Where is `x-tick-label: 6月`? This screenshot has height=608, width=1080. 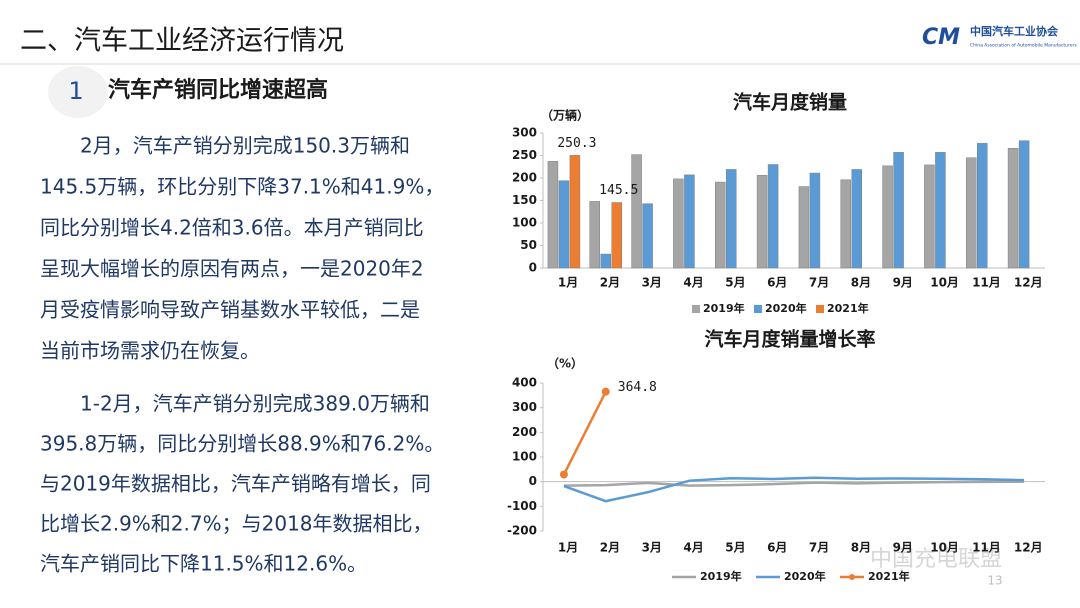 x-tick-label: 6月 is located at coordinates (777, 283).